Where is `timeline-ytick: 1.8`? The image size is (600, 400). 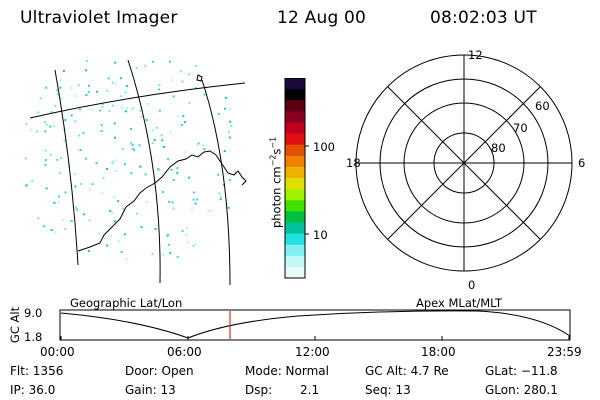 timeline-ytick: 1.8 is located at coordinates (33, 337).